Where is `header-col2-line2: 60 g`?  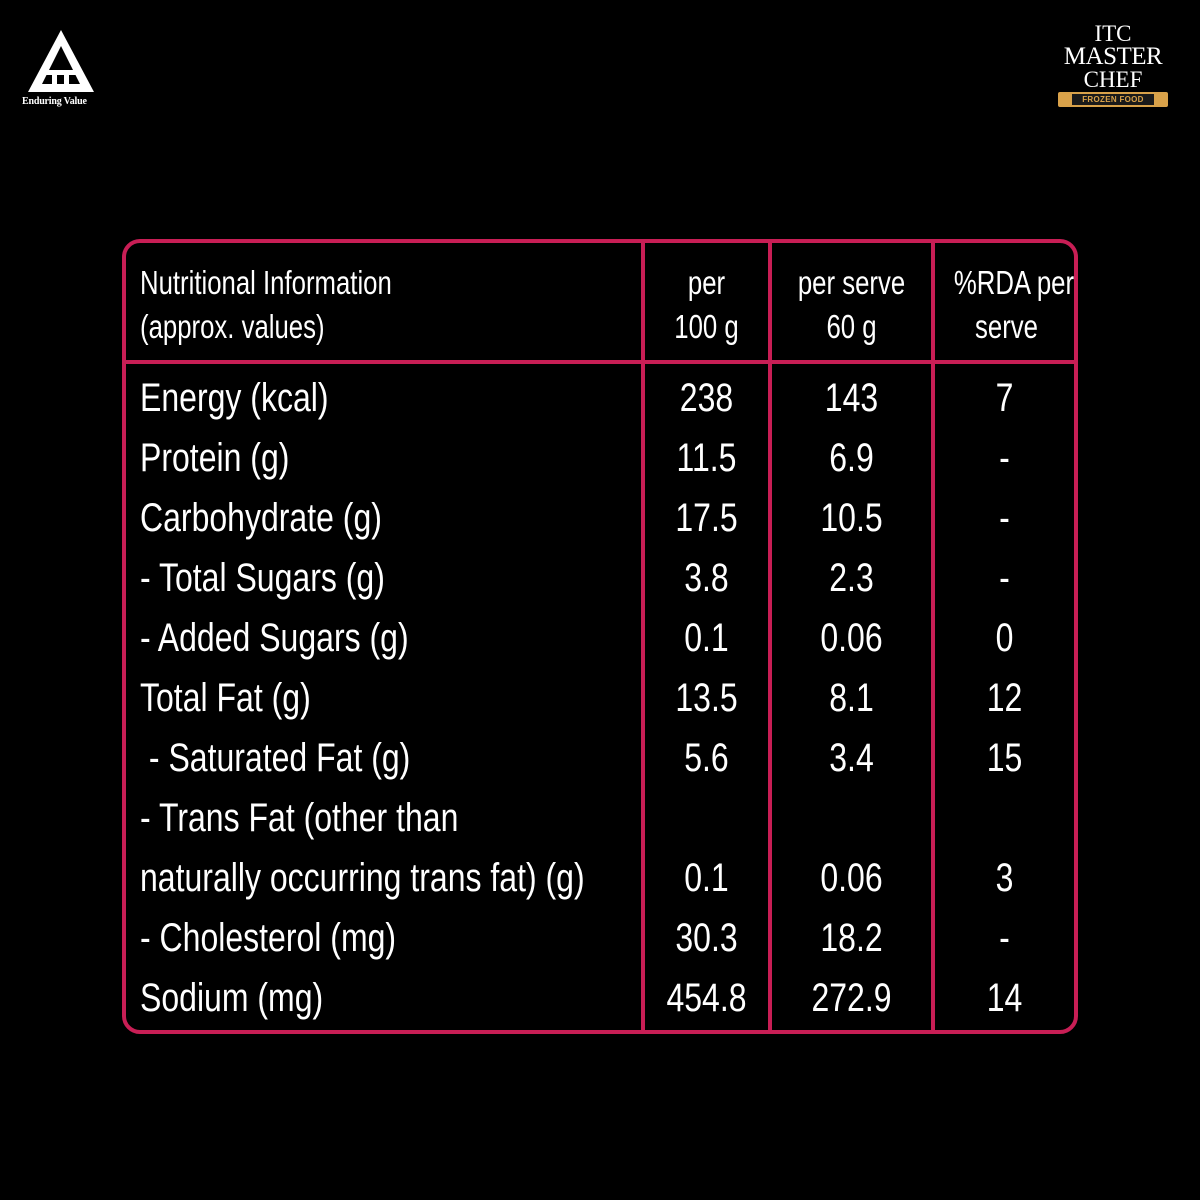
header-col2-line2: 60 g is located at coordinates (851, 326).